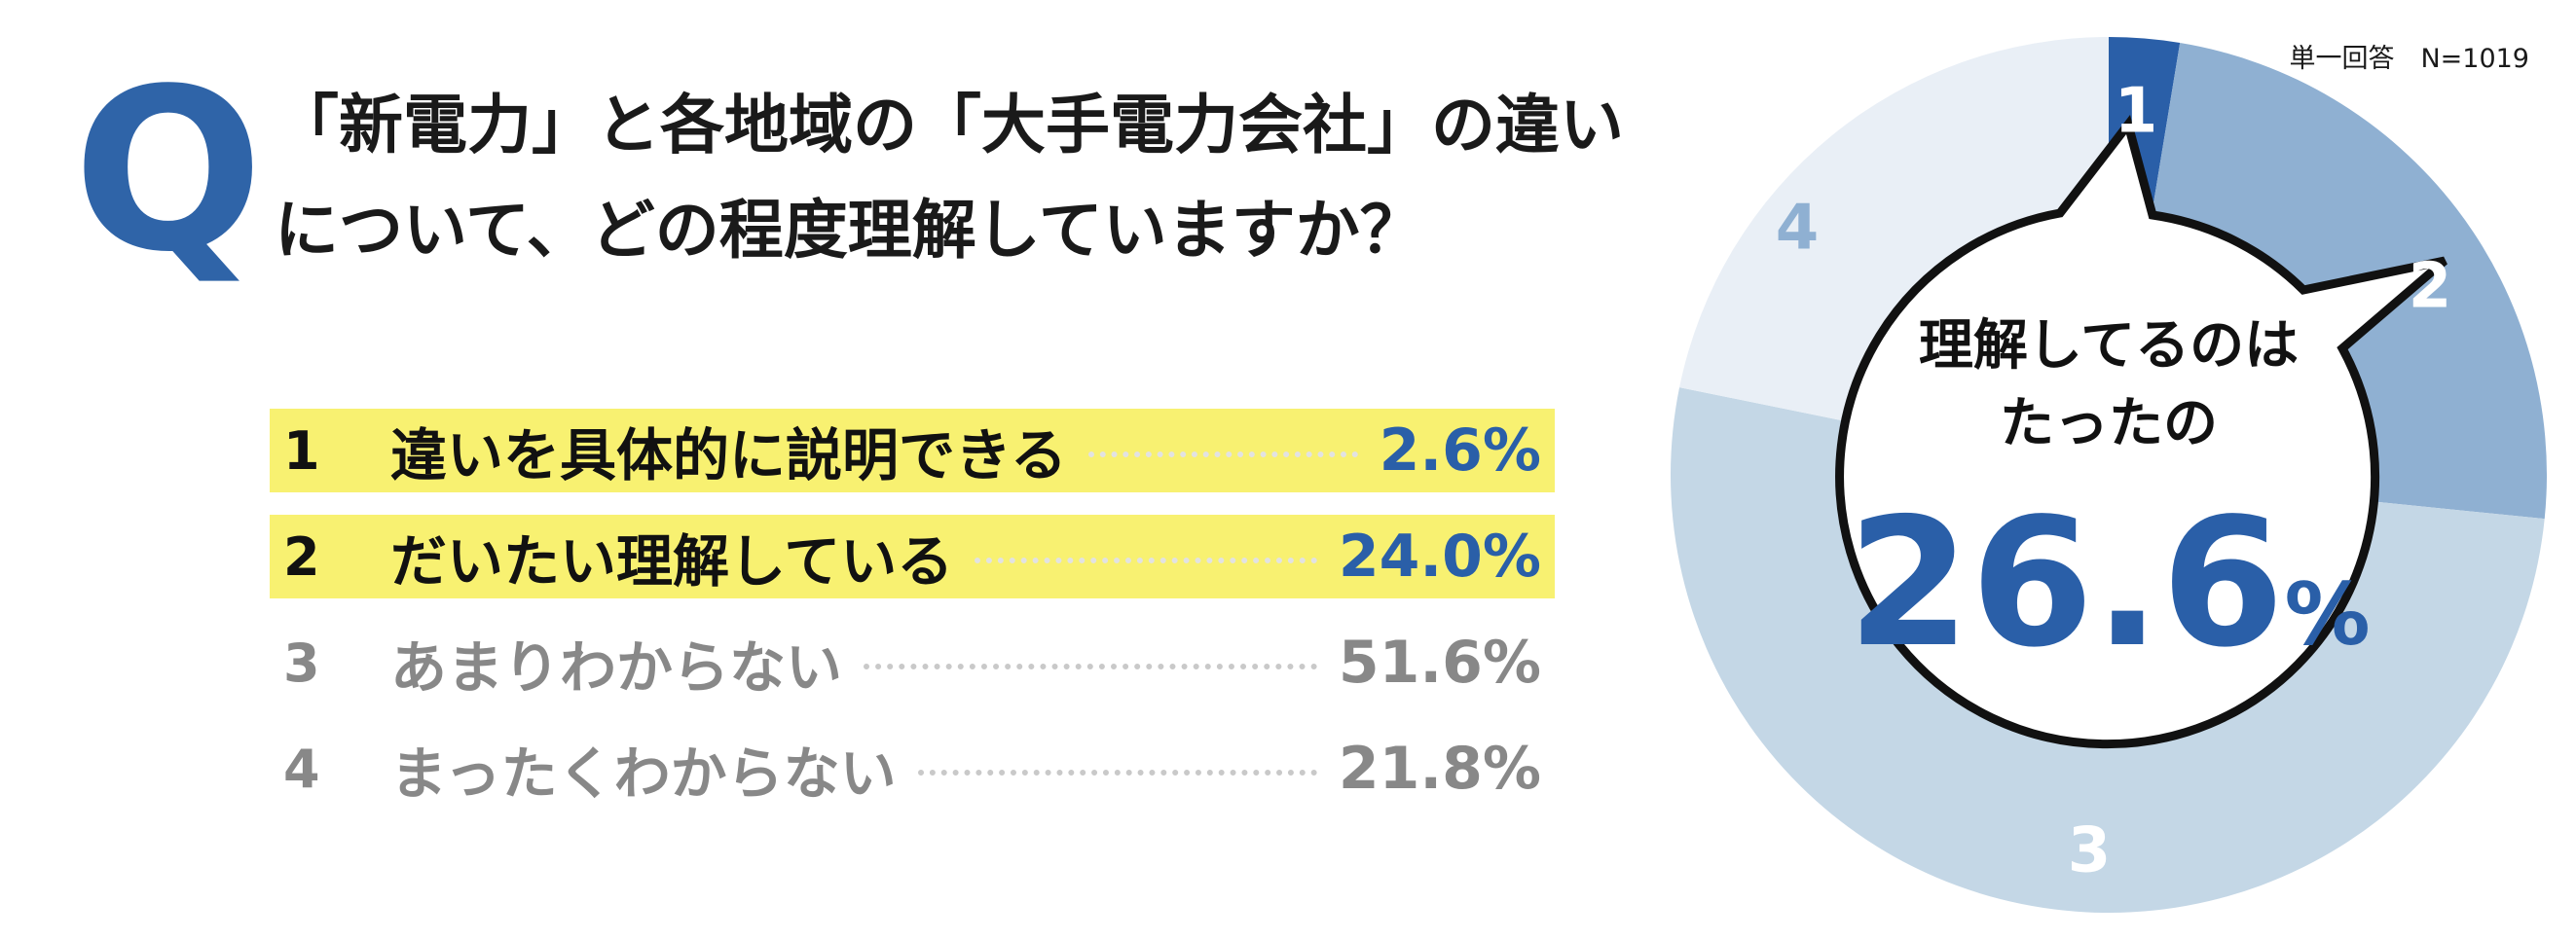  What do you see at coordinates (2109, 346) in the screenshot?
I see `callout-line-1: 理解してるのは` at bounding box center [2109, 346].